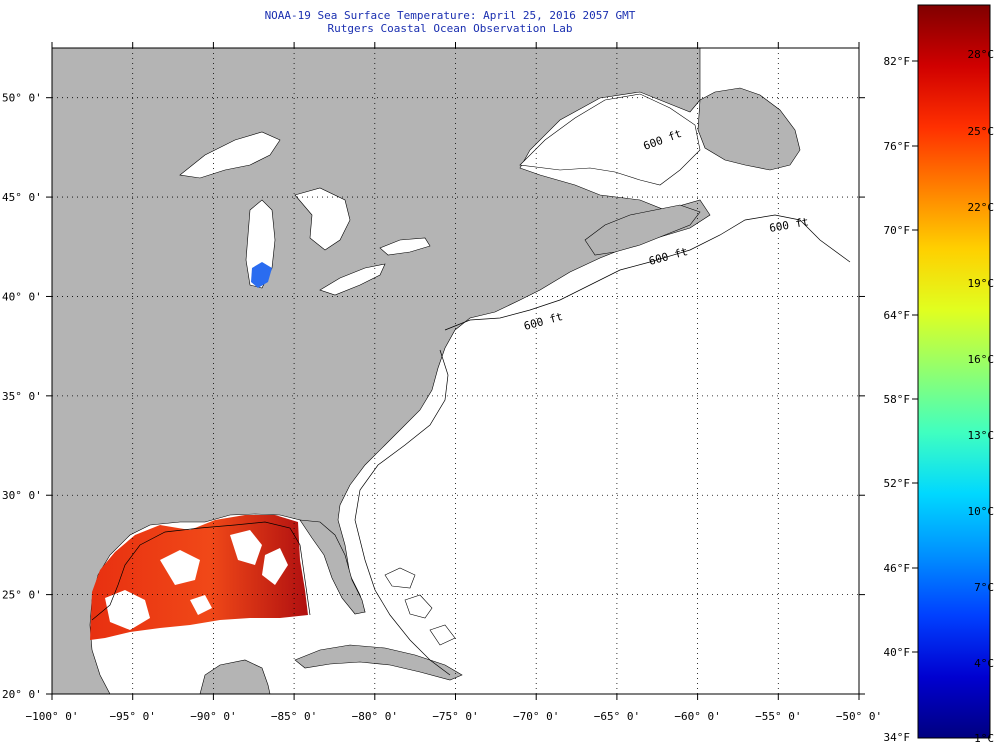  What do you see at coordinates (981, 131) in the screenshot?
I see `colorbar-celsius-label: 25°C` at bounding box center [981, 131].